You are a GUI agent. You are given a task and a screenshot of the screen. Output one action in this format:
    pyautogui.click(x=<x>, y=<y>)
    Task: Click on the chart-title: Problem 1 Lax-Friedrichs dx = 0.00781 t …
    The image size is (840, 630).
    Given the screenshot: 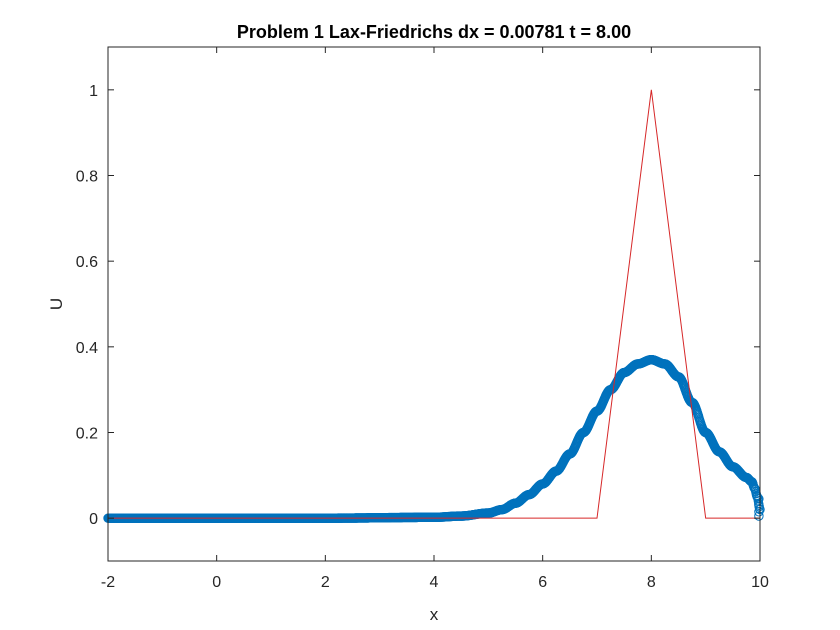 What is the action you would take?
    pyautogui.click(x=434, y=32)
    